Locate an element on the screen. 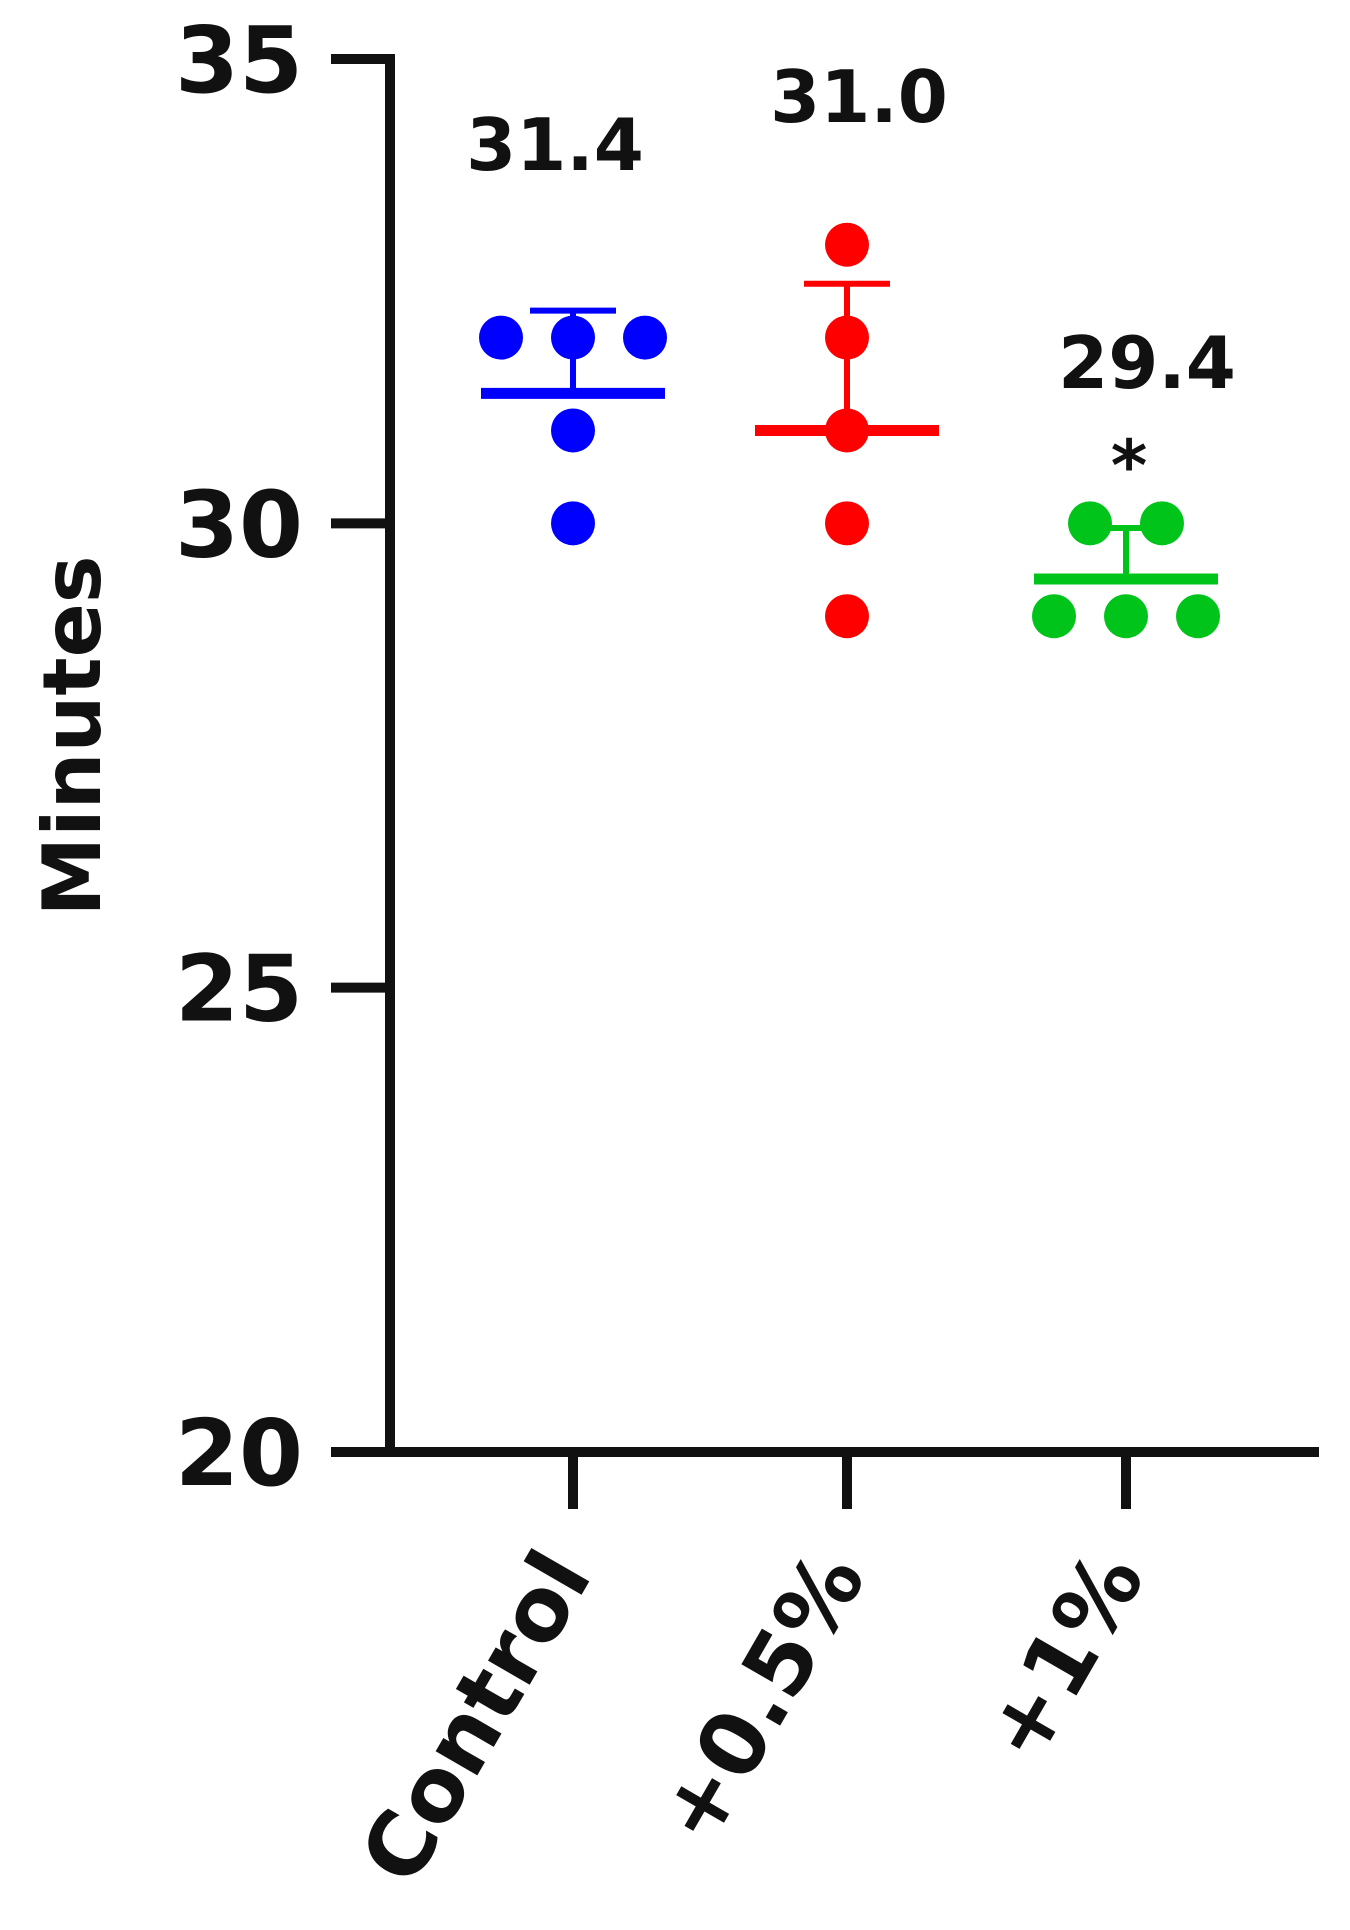  y-tick-label: 20 is located at coordinates (239, 1453).